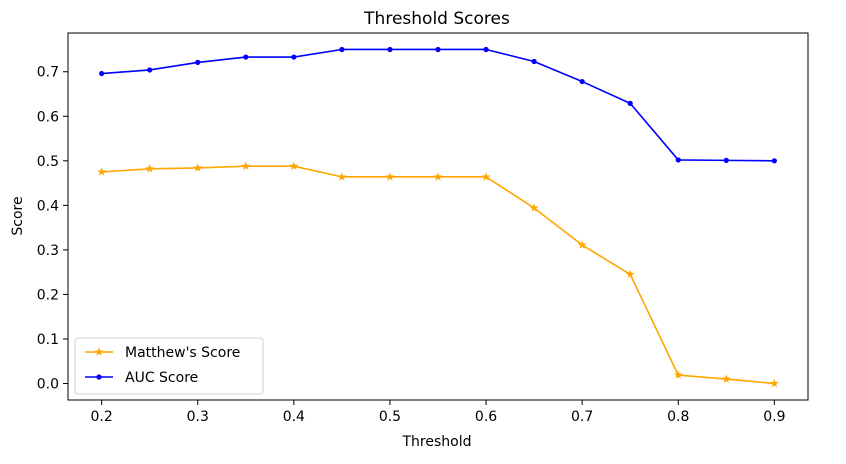 The image size is (846, 464). What do you see at coordinates (436, 19) in the screenshot?
I see `chart-title: Threshold Scores` at bounding box center [436, 19].